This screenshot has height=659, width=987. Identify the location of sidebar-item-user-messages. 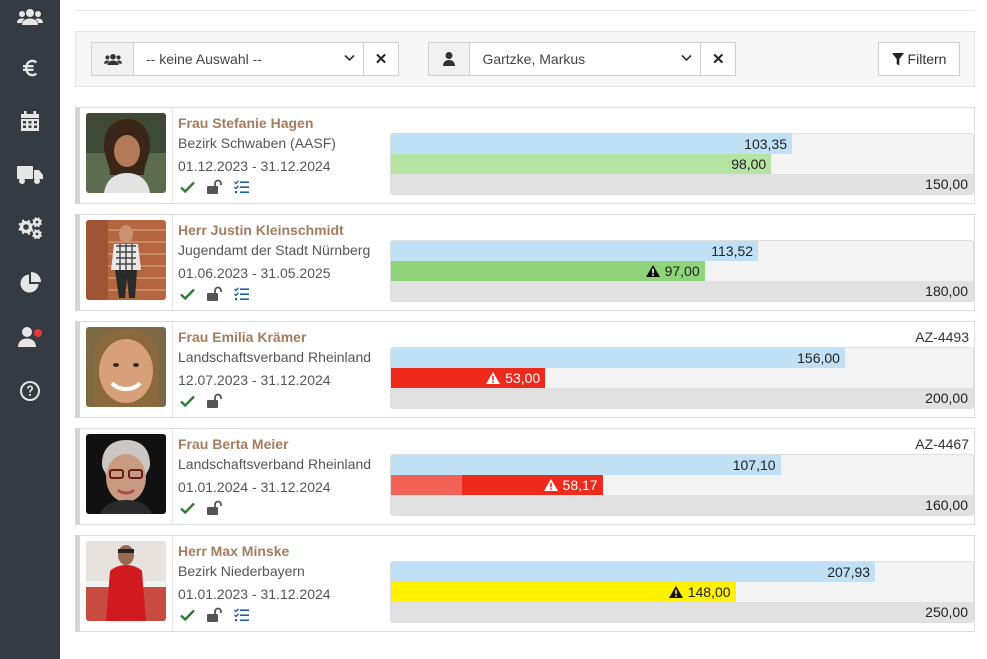
(30, 337).